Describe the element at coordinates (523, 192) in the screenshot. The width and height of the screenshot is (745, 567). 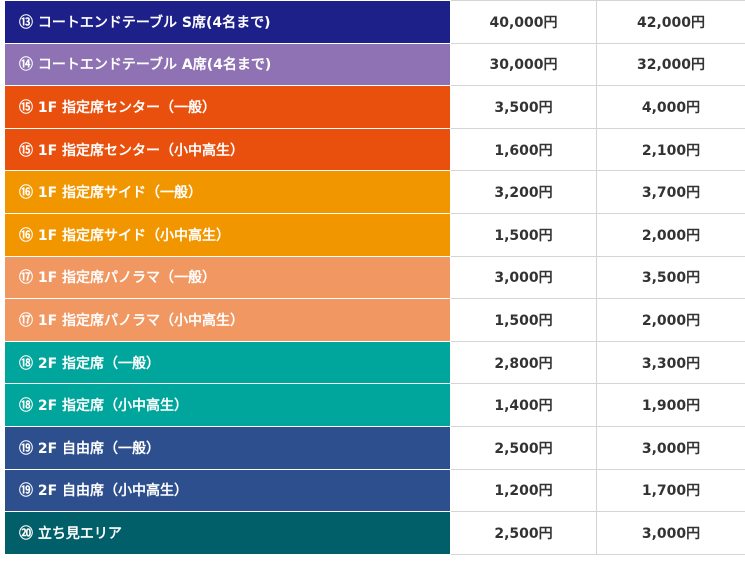
I see `price-cell-1: 3,200円` at that location.